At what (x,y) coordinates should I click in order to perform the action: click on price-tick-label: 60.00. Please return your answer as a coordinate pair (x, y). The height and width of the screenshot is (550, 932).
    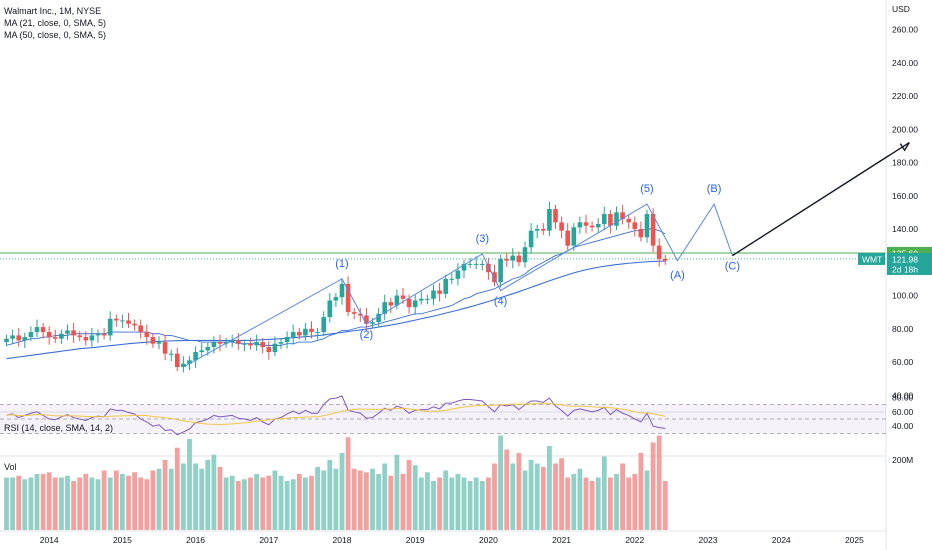
    Looking at the image, I should click on (903, 362).